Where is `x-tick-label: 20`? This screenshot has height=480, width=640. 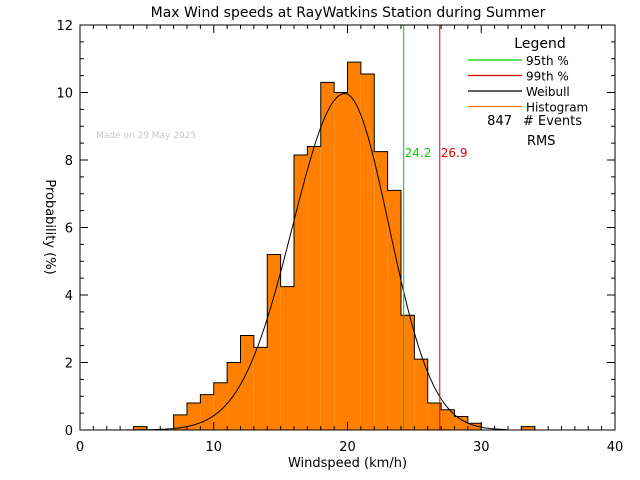 x-tick-label: 20 is located at coordinates (347, 447).